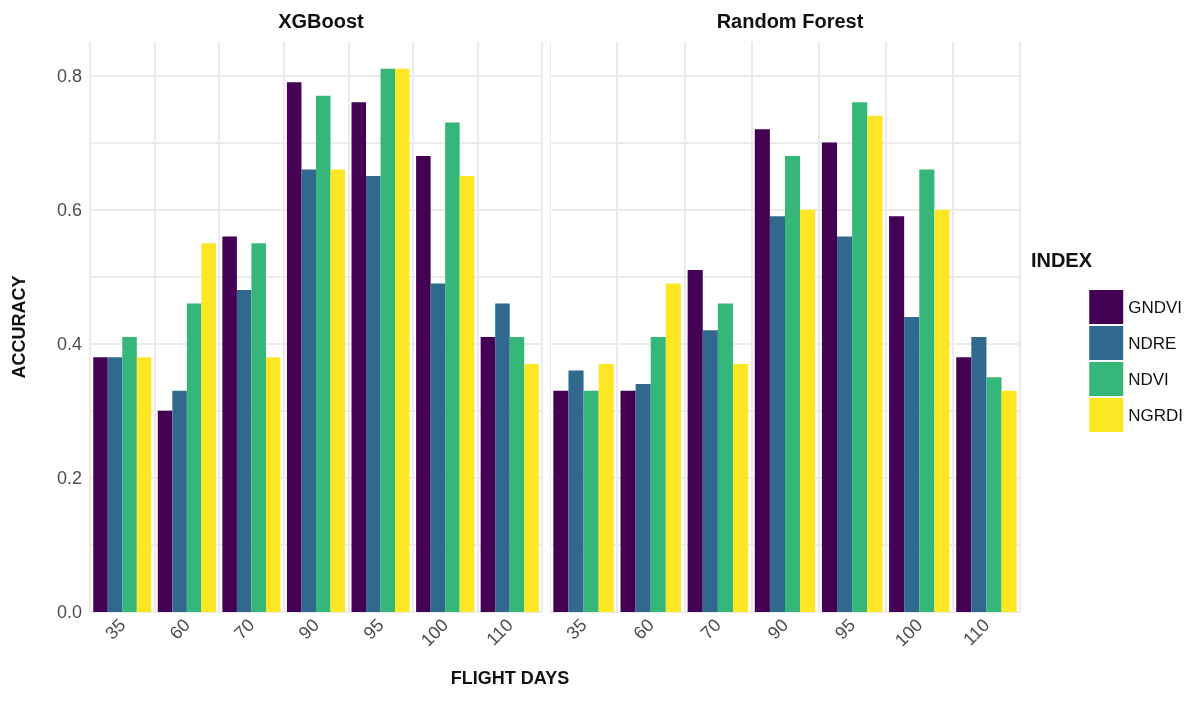 The width and height of the screenshot is (1196, 719). I want to click on y-tick-label: 0.6, so click(69, 209).